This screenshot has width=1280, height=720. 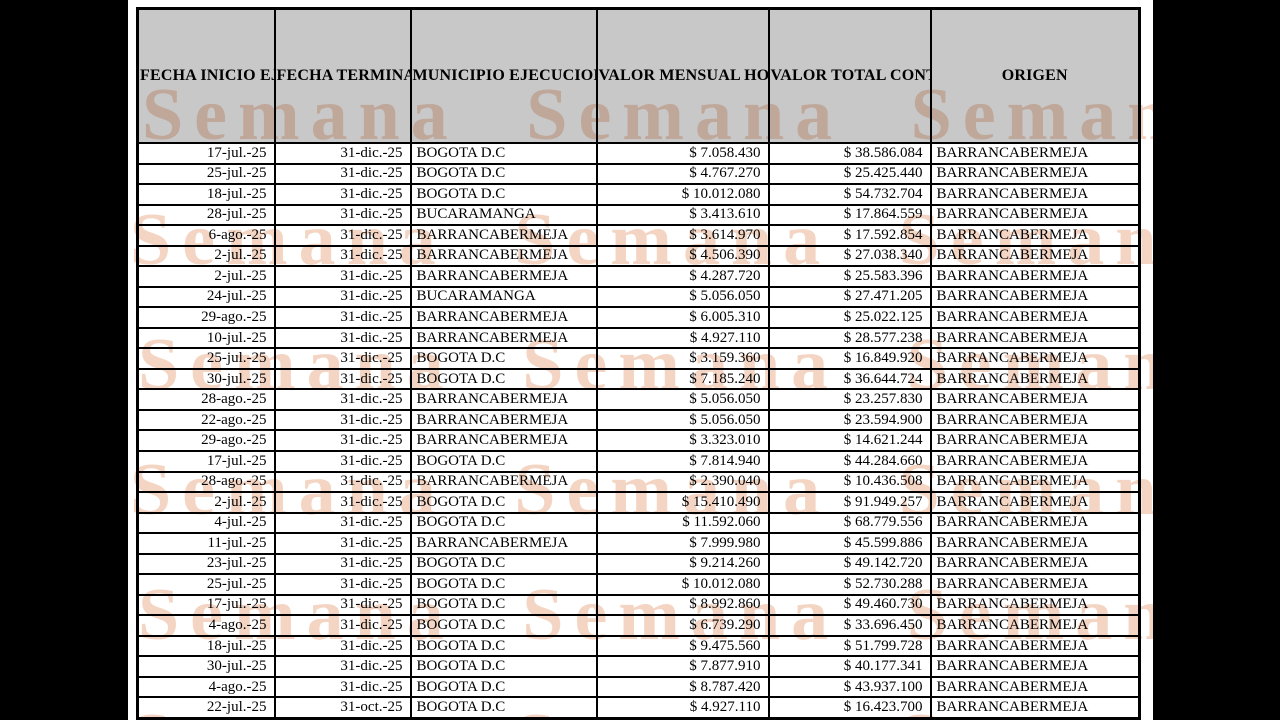 I want to click on cell-fecha-inicio: 4-ago.-25, so click(x=206, y=687).